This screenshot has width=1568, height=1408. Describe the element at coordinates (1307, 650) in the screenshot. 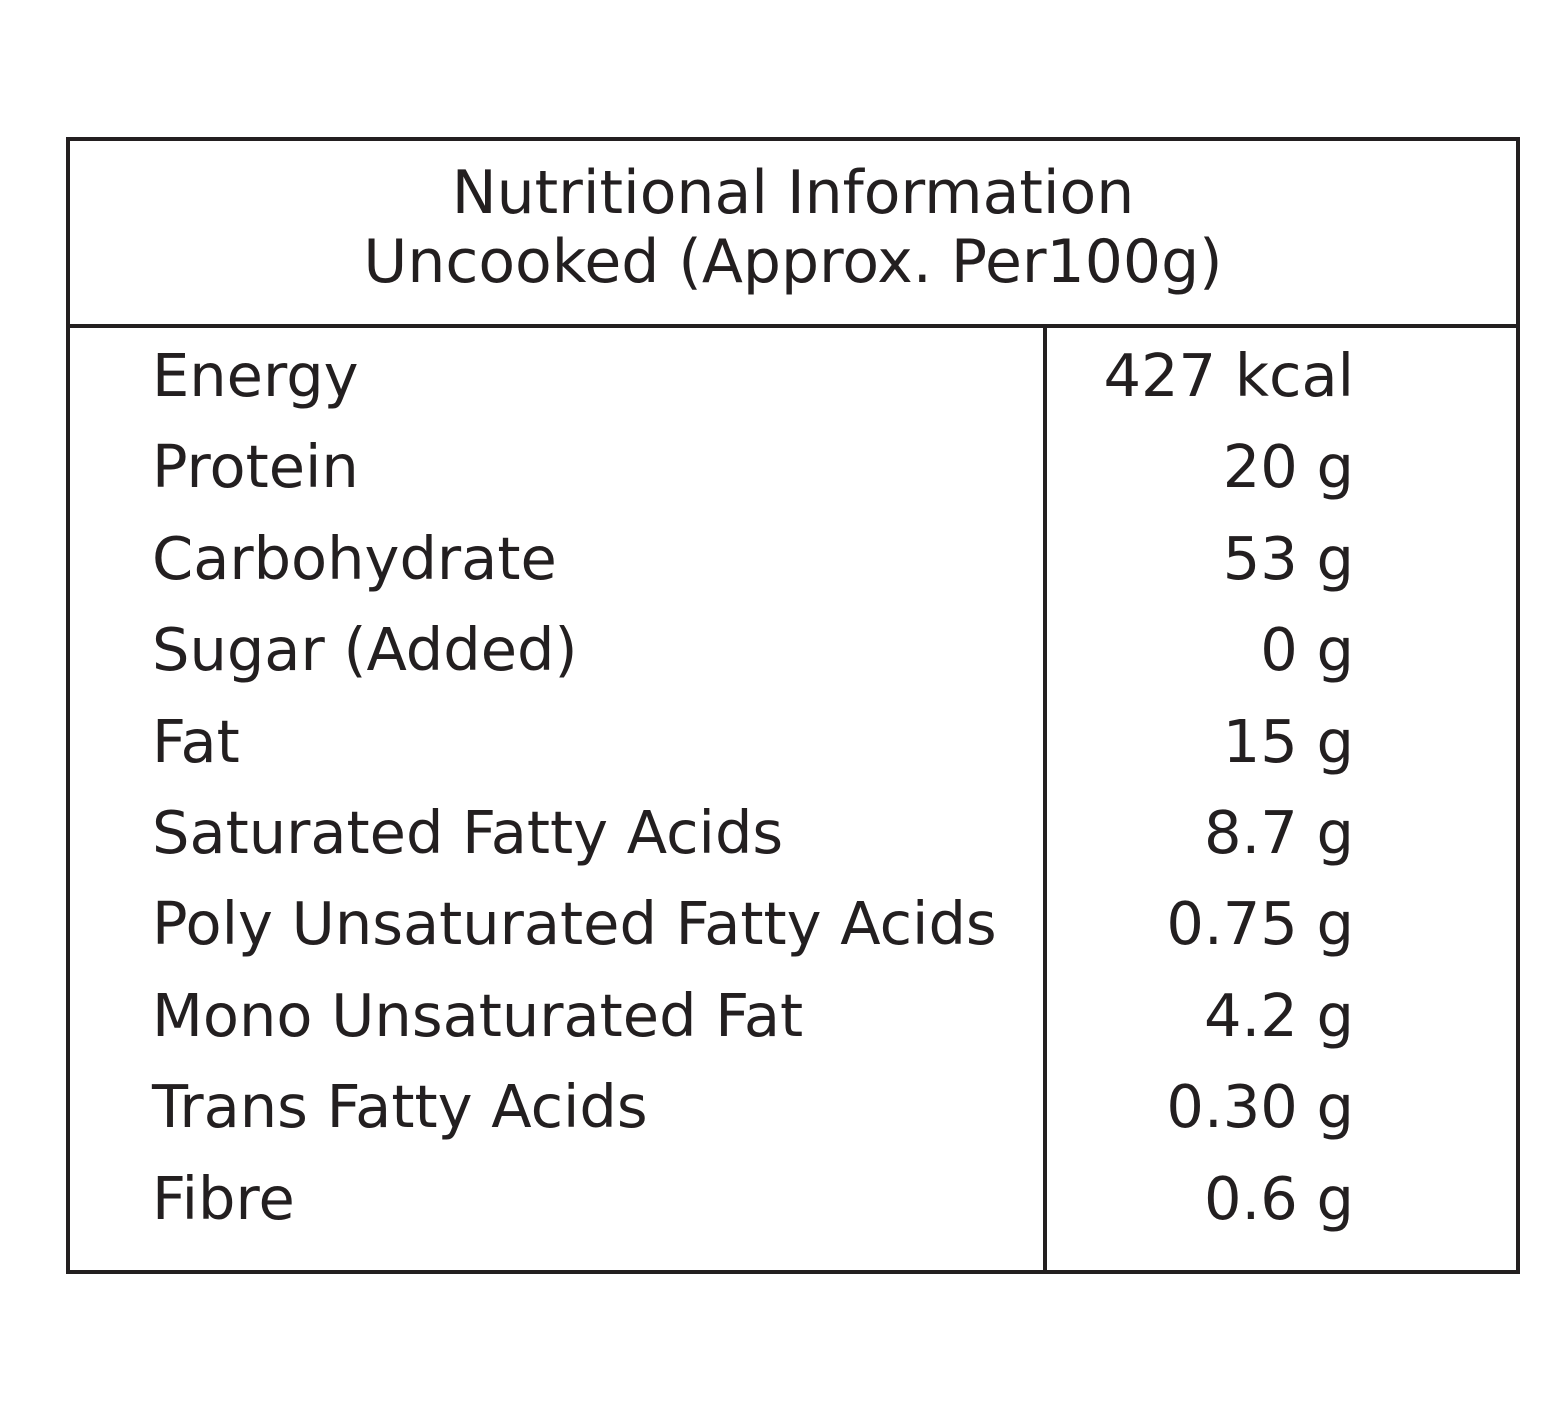

I see `nutrient-value: 0 g` at that location.